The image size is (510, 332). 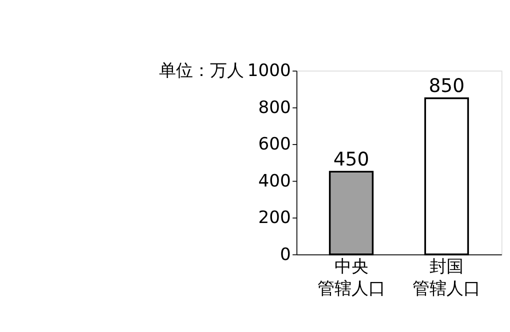 What do you see at coordinates (446, 278) in the screenshot?
I see `x-tick-label: 封国管辖人口` at bounding box center [446, 278].